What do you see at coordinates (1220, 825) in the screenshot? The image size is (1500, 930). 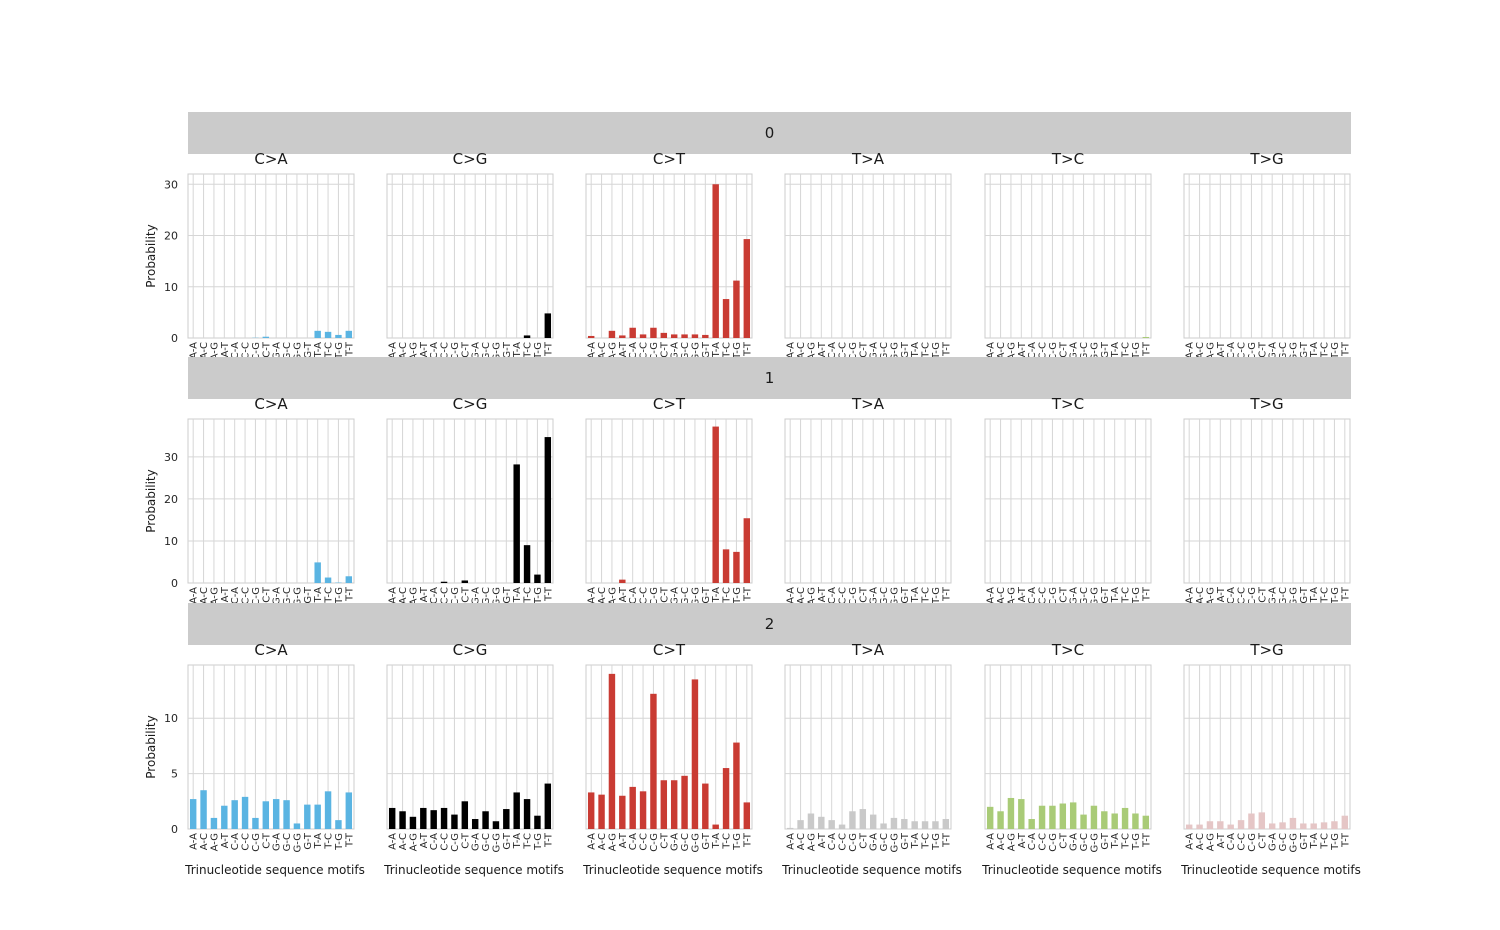 I see `bar-t-to-g-a-t` at bounding box center [1220, 825].